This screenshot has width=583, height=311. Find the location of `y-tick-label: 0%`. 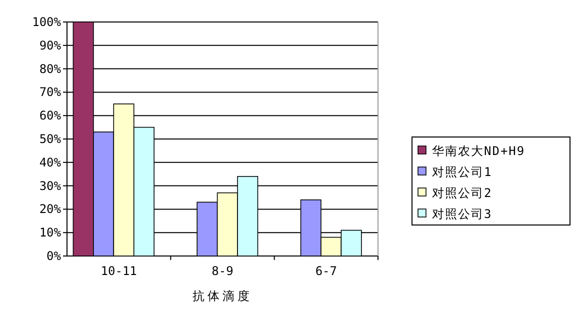

y-tick-label: 0% is located at coordinates (54, 256).